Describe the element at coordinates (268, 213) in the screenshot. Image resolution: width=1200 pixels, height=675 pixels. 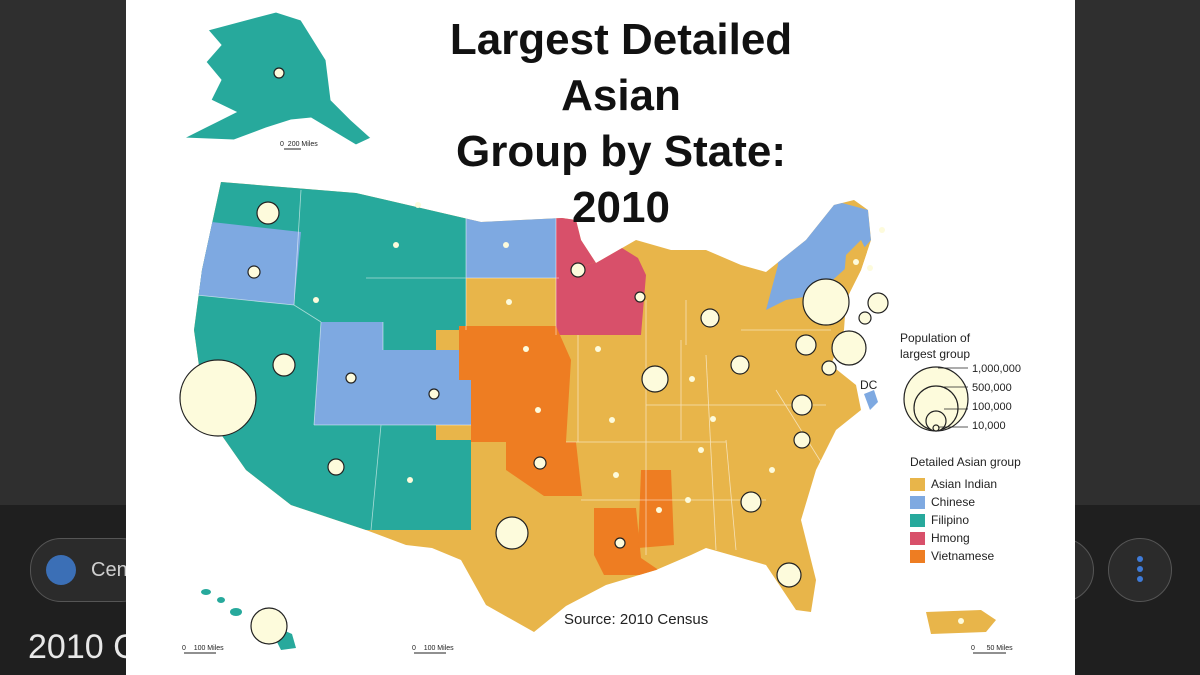
I see `bubble-washington` at that location.